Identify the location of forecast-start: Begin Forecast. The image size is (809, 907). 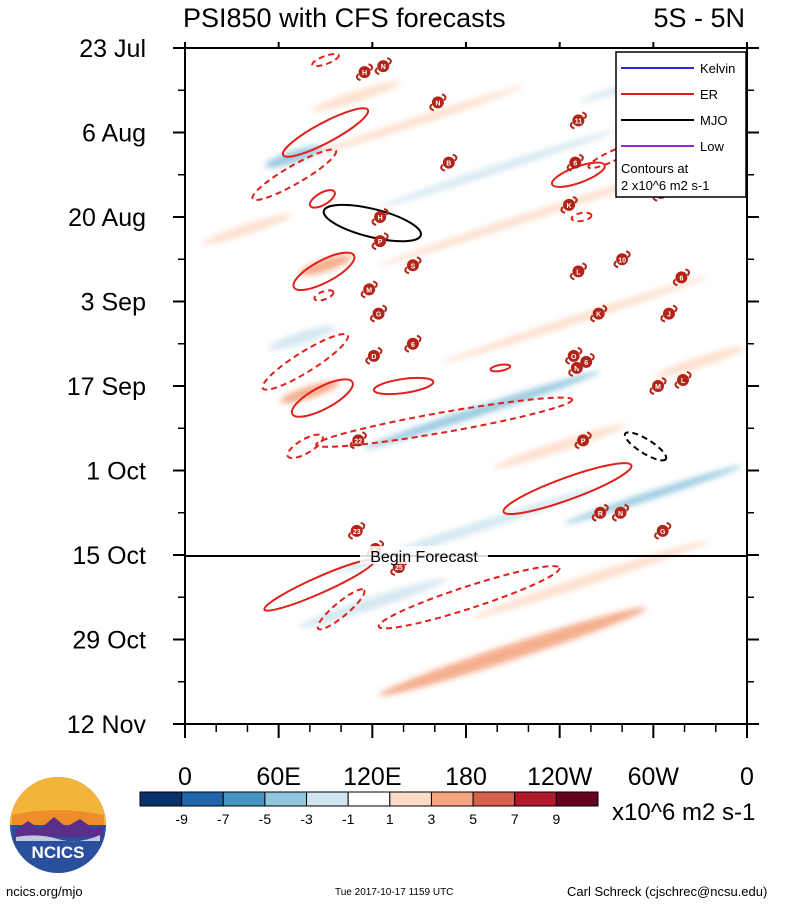
(466, 556).